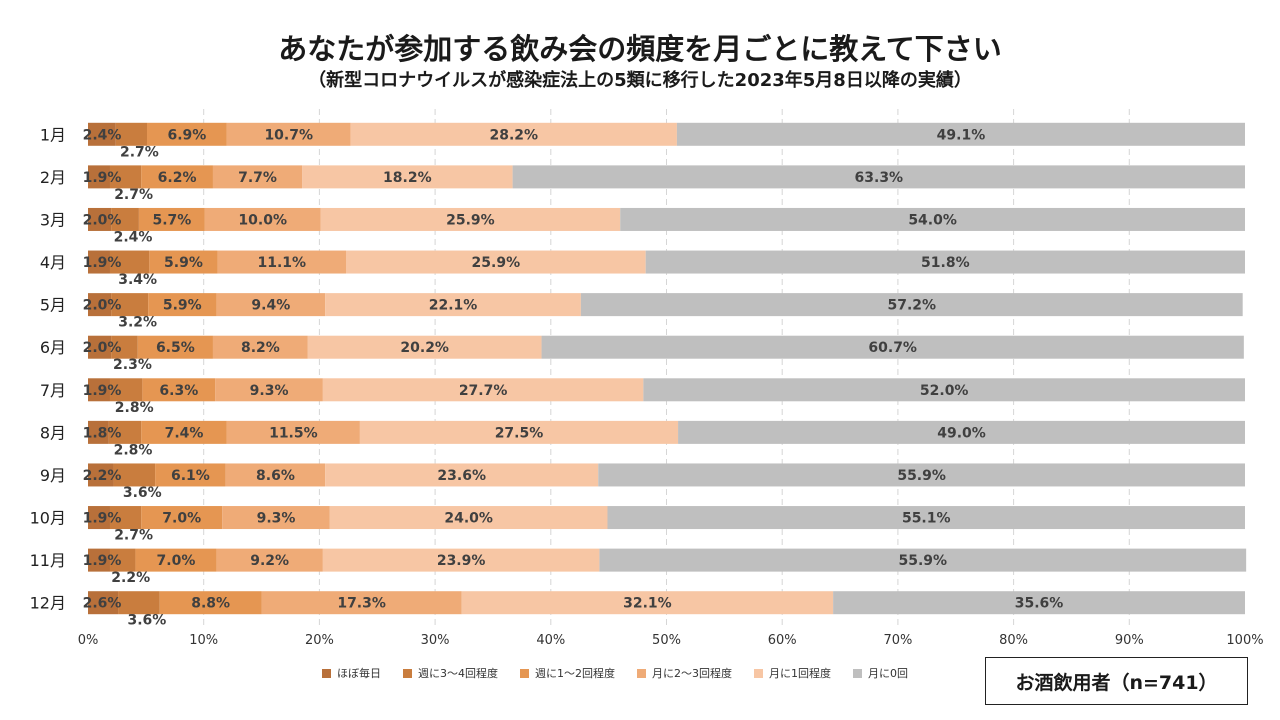 The image size is (1280, 720). What do you see at coordinates (53, 347) in the screenshot?
I see `y-category-label: 6月` at bounding box center [53, 347].